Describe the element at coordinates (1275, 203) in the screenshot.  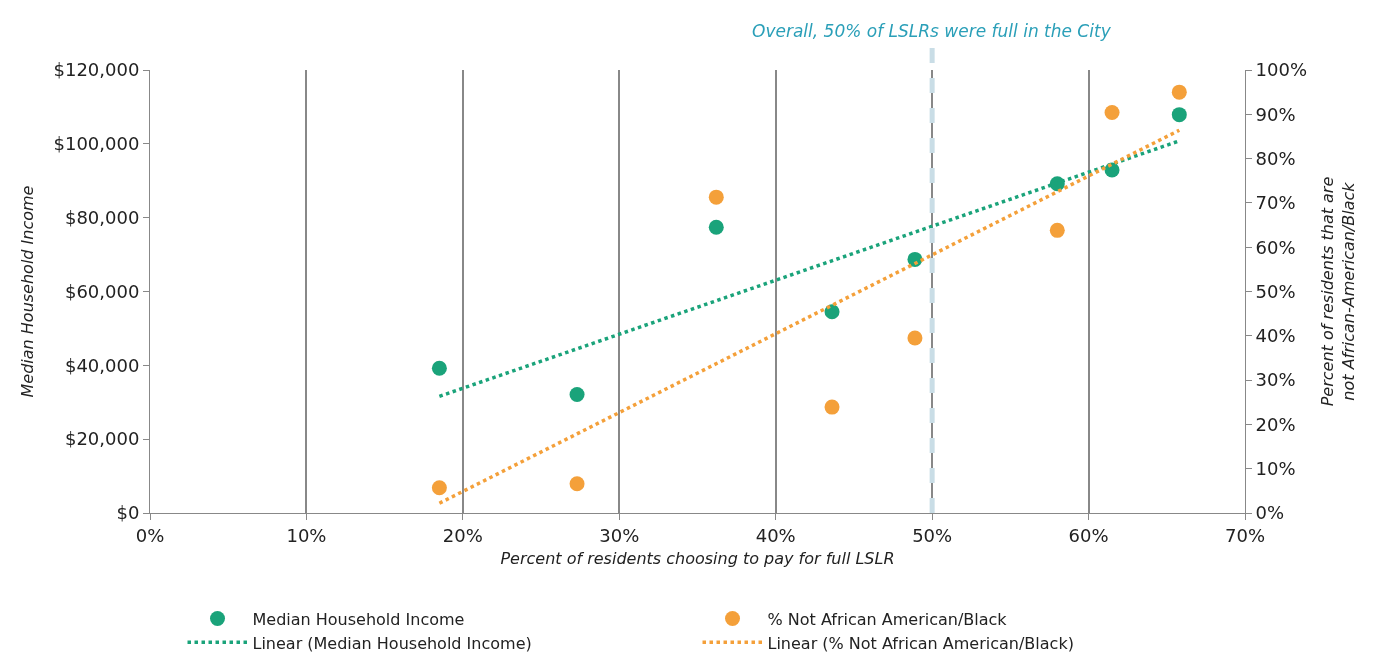
I see `y2-tick-label: 70%` at that location.